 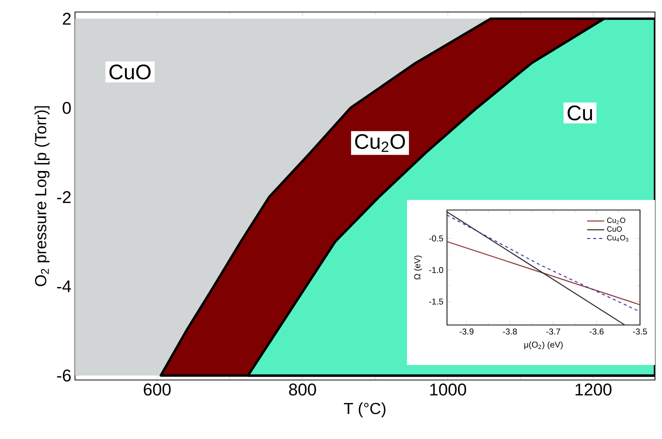 What do you see at coordinates (302, 390) in the screenshot?
I see `x-tick-label: 800` at bounding box center [302, 390].